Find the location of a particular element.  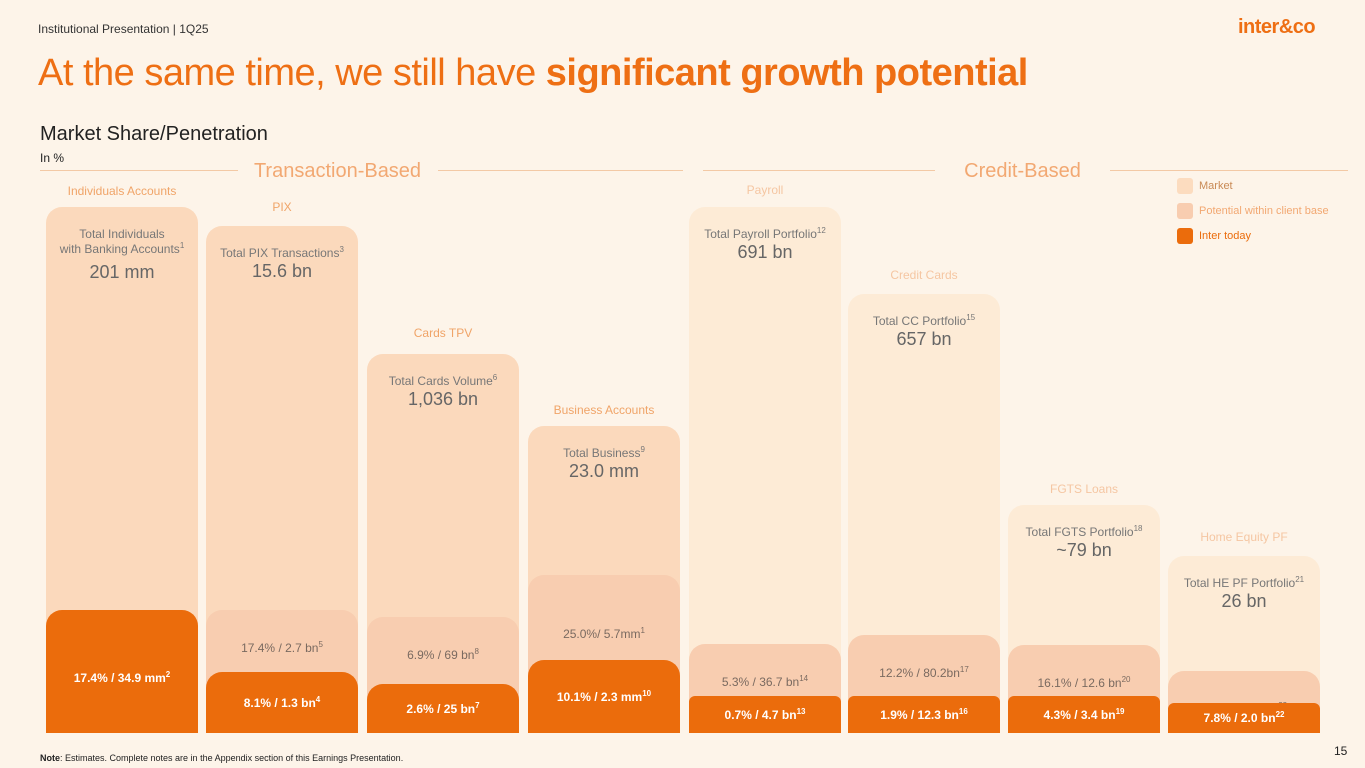

category-label: Individuals Accounts is located at coordinates (122, 191).